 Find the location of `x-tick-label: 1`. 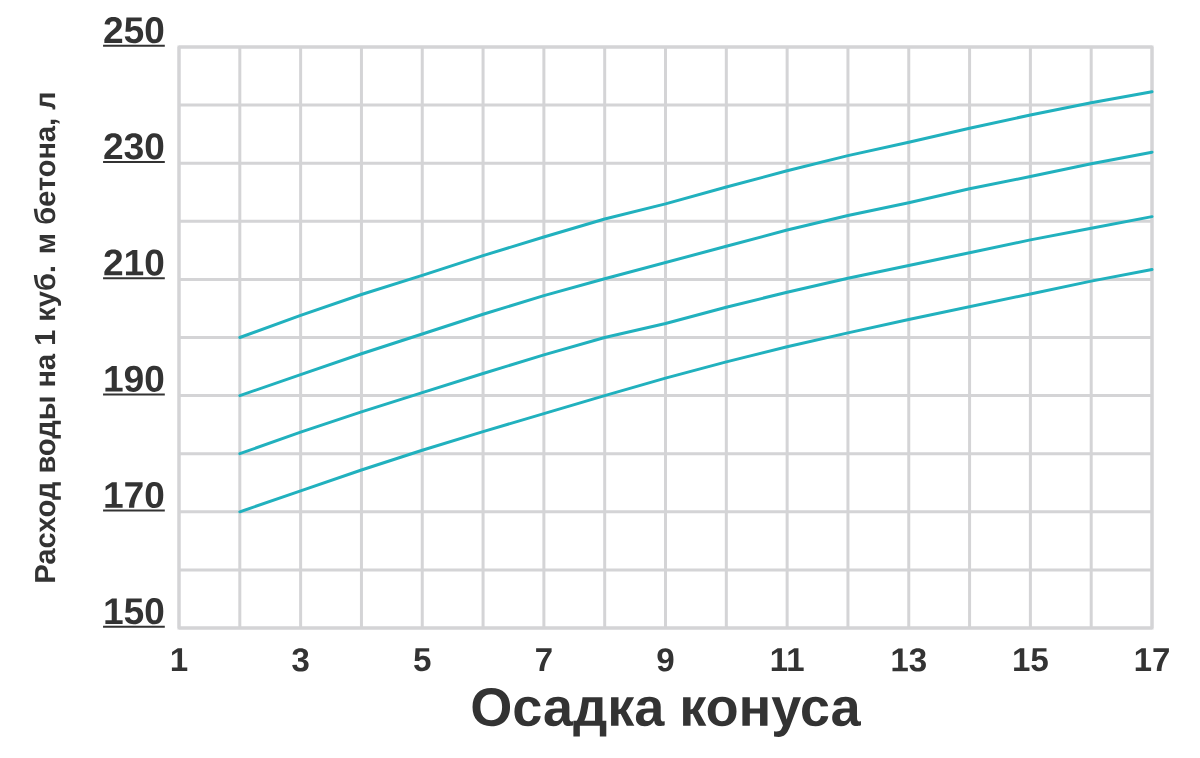

x-tick-label: 1 is located at coordinates (179, 659).